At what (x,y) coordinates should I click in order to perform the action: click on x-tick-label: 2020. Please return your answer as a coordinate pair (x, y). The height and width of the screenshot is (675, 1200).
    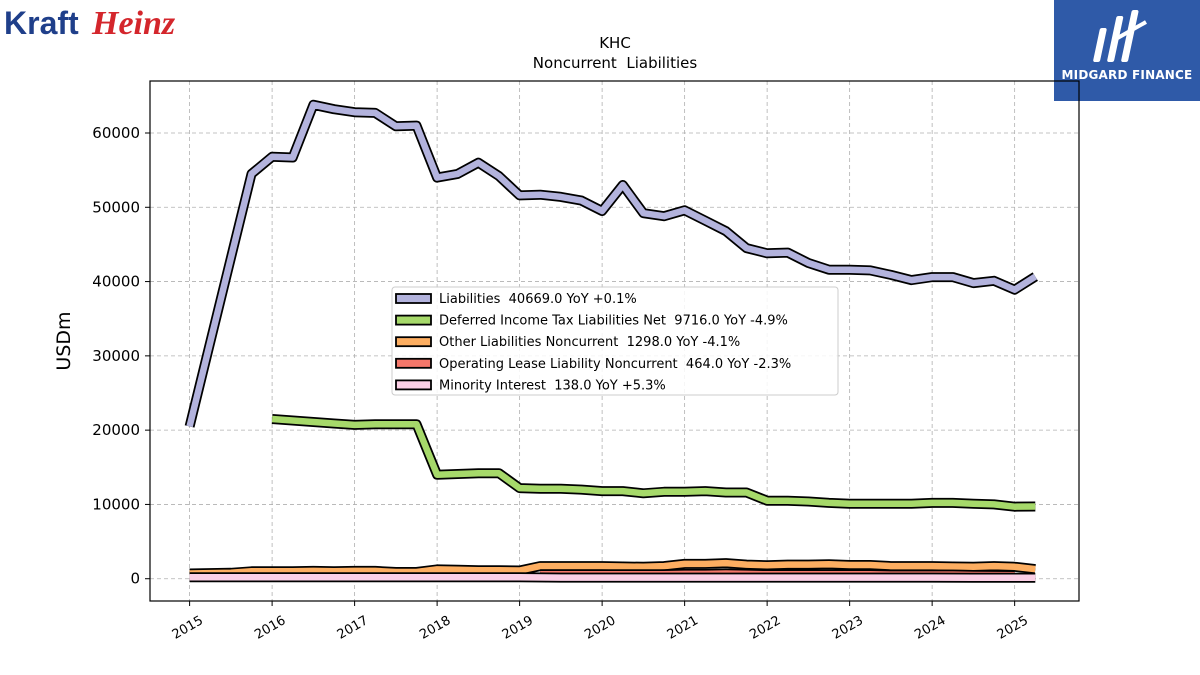
    Looking at the image, I should click on (600, 628).